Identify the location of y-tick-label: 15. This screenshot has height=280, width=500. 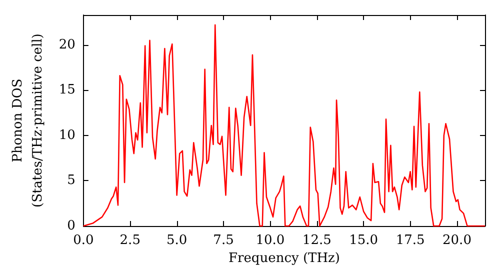
(67, 90).